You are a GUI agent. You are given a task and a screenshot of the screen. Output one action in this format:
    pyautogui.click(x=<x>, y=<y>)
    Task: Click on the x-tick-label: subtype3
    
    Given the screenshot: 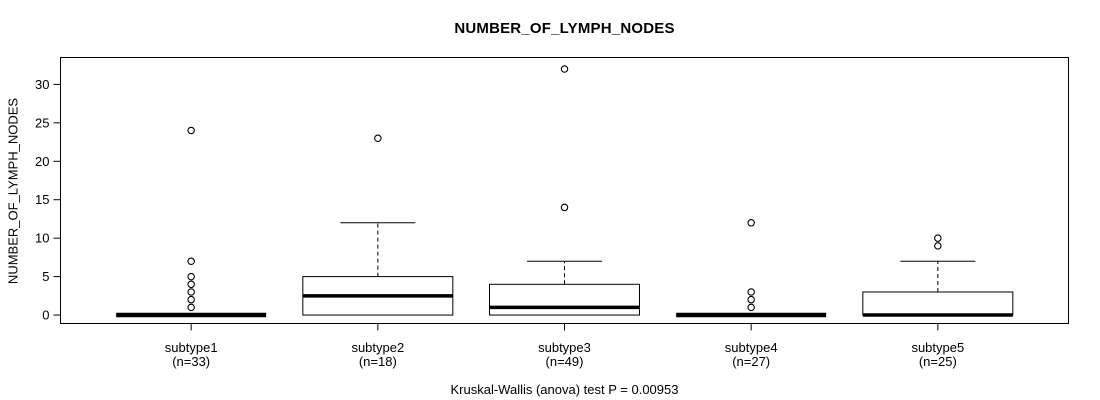 What is the action you would take?
    pyautogui.click(x=564, y=347)
    